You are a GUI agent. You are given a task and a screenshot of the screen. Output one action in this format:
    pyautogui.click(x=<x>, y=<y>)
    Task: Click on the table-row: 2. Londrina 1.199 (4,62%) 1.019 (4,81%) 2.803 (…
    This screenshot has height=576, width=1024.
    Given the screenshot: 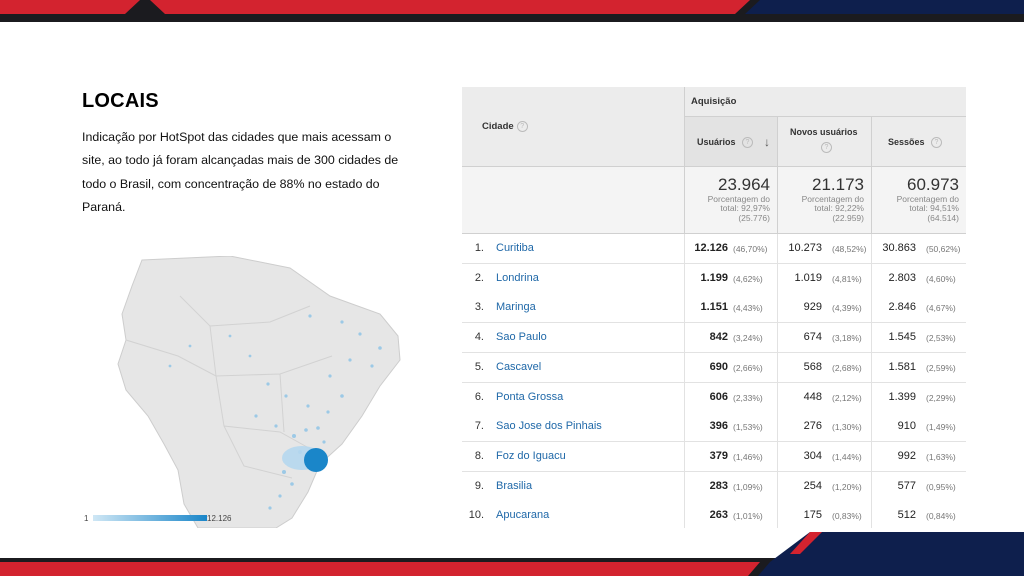 What is the action you would take?
    pyautogui.click(x=714, y=278)
    